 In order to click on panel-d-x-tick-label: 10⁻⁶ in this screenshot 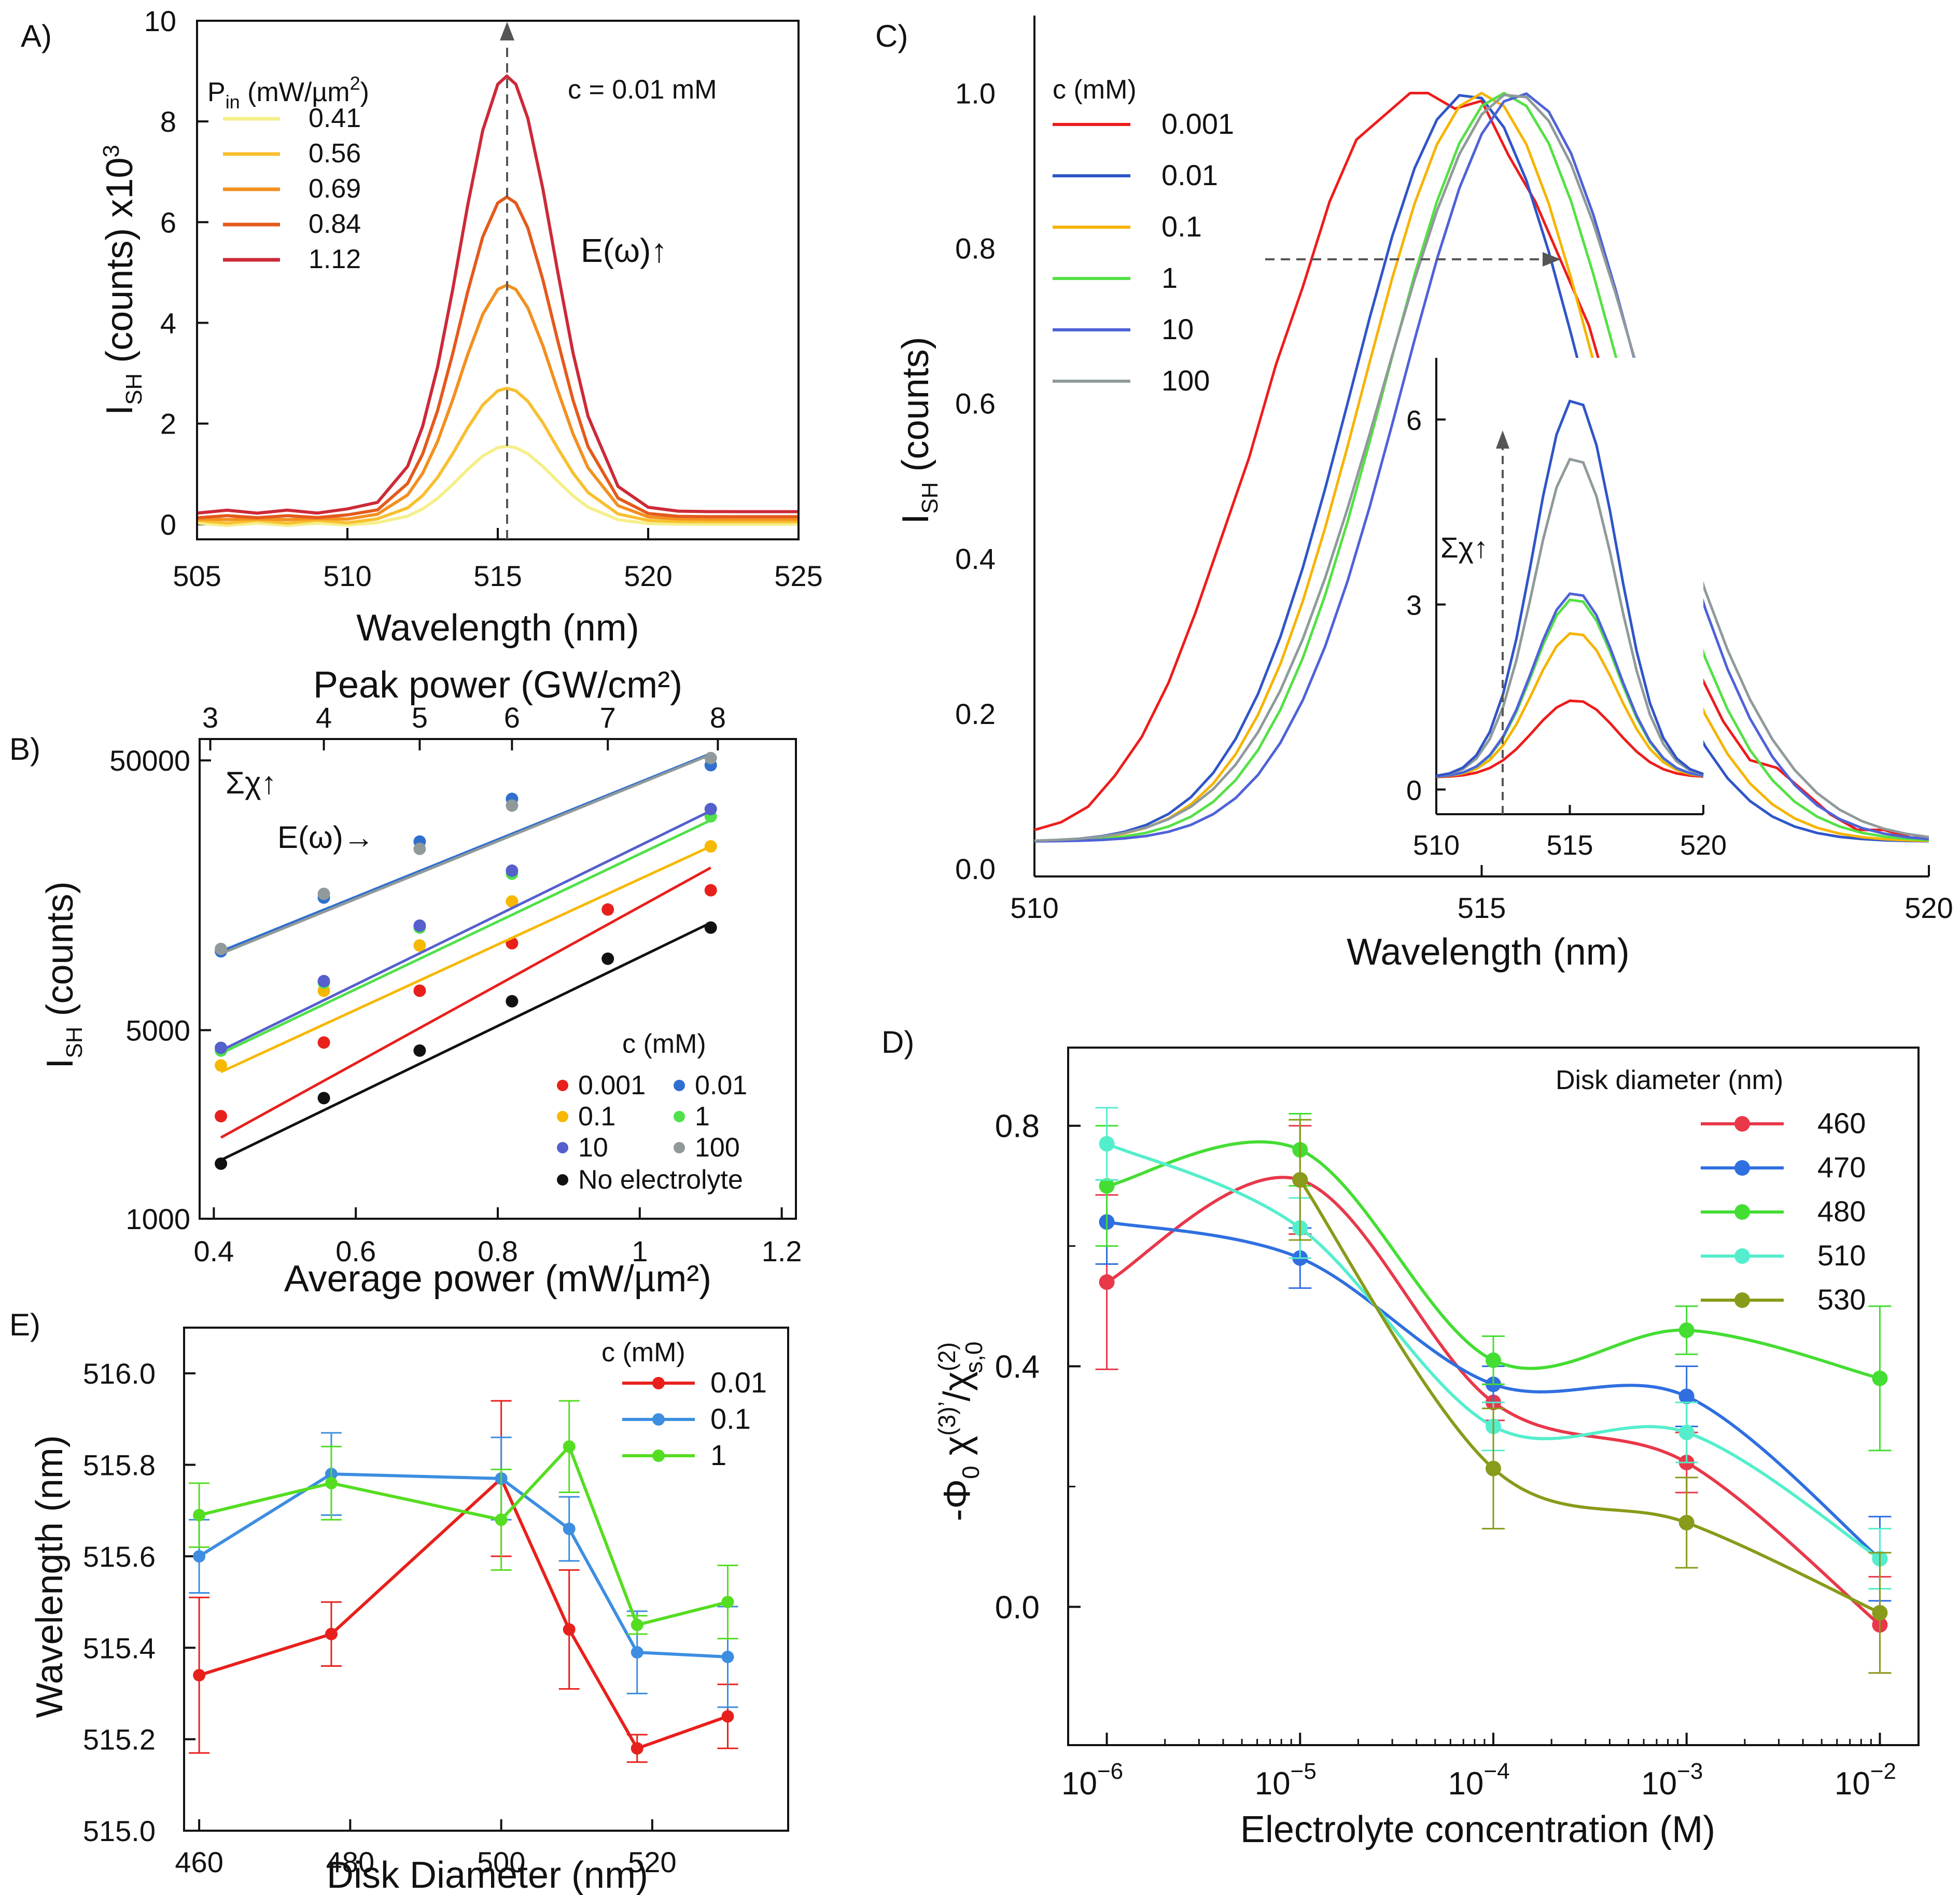, I will do `click(1092, 1780)`.